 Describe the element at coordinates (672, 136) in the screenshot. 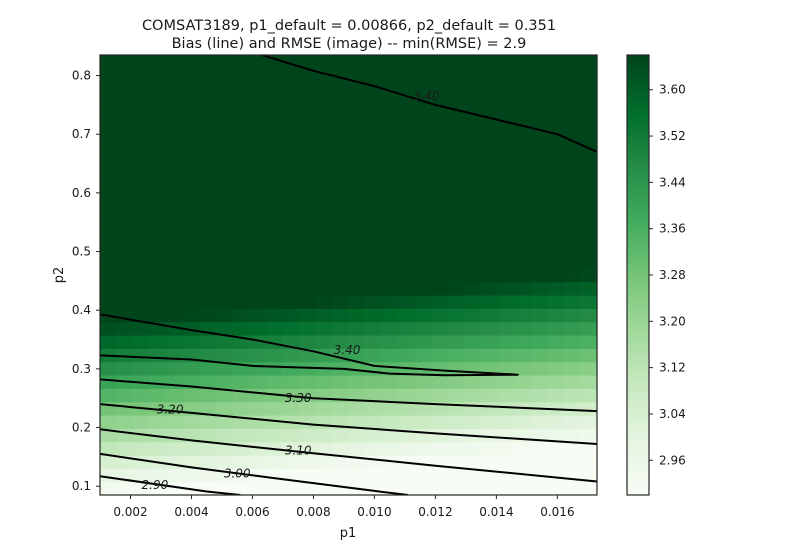

I see `colorbar-tick-label: 3.52` at that location.